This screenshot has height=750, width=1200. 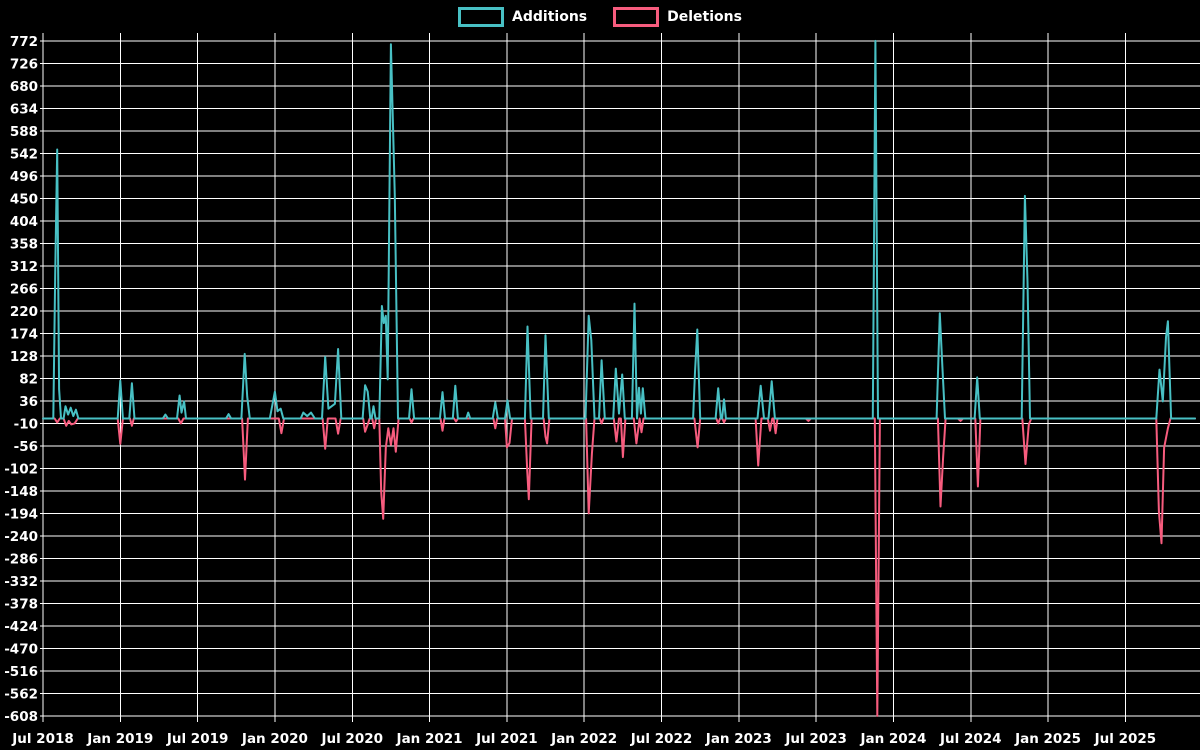 What do you see at coordinates (24, 312) in the screenshot?
I see `y-tick-label: 220` at bounding box center [24, 312].